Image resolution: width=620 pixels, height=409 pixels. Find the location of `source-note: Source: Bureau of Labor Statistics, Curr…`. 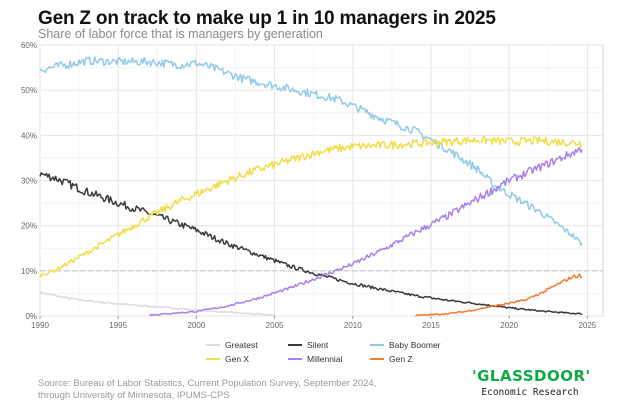

source-note: Source: Bureau of Labor Statistics, Curr… is located at coordinates (207, 390).